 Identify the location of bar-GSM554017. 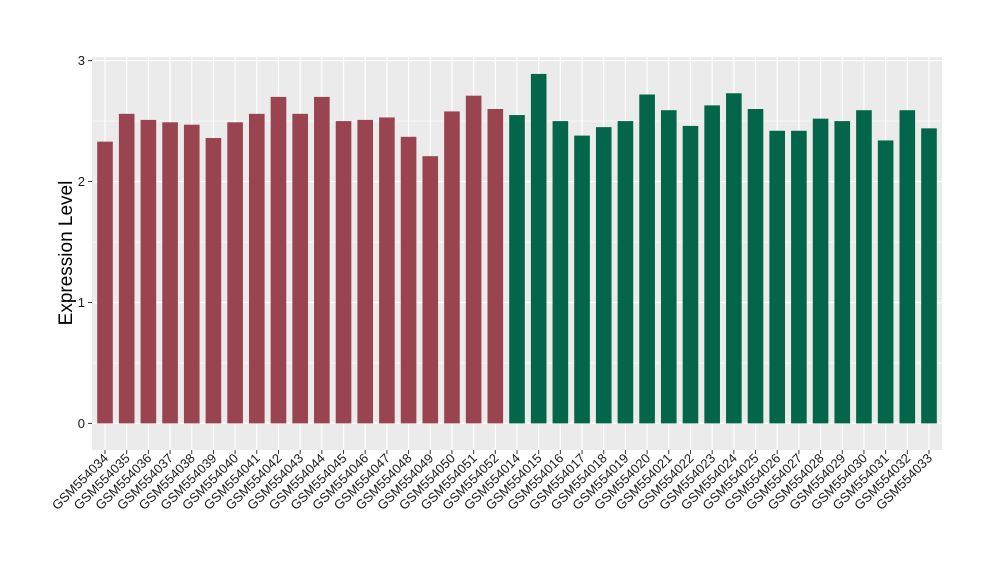
(582, 279).